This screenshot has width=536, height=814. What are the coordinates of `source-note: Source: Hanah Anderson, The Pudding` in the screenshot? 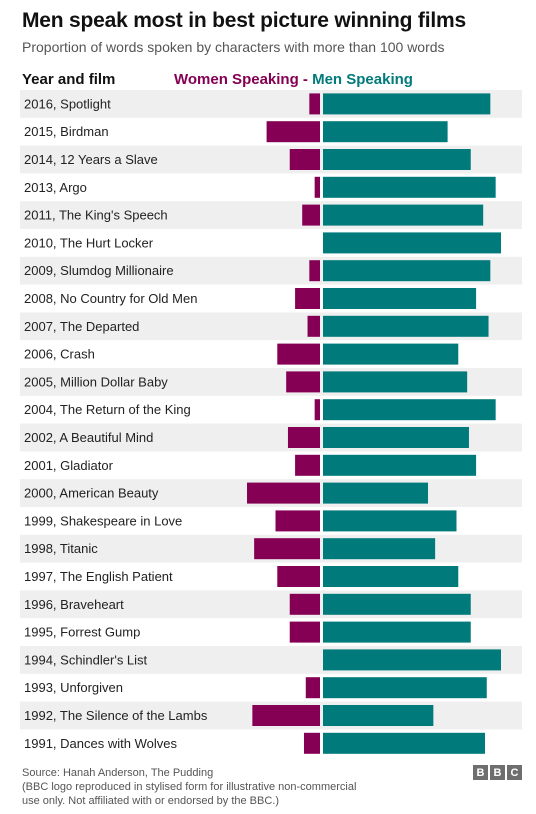 It's located at (118, 773).